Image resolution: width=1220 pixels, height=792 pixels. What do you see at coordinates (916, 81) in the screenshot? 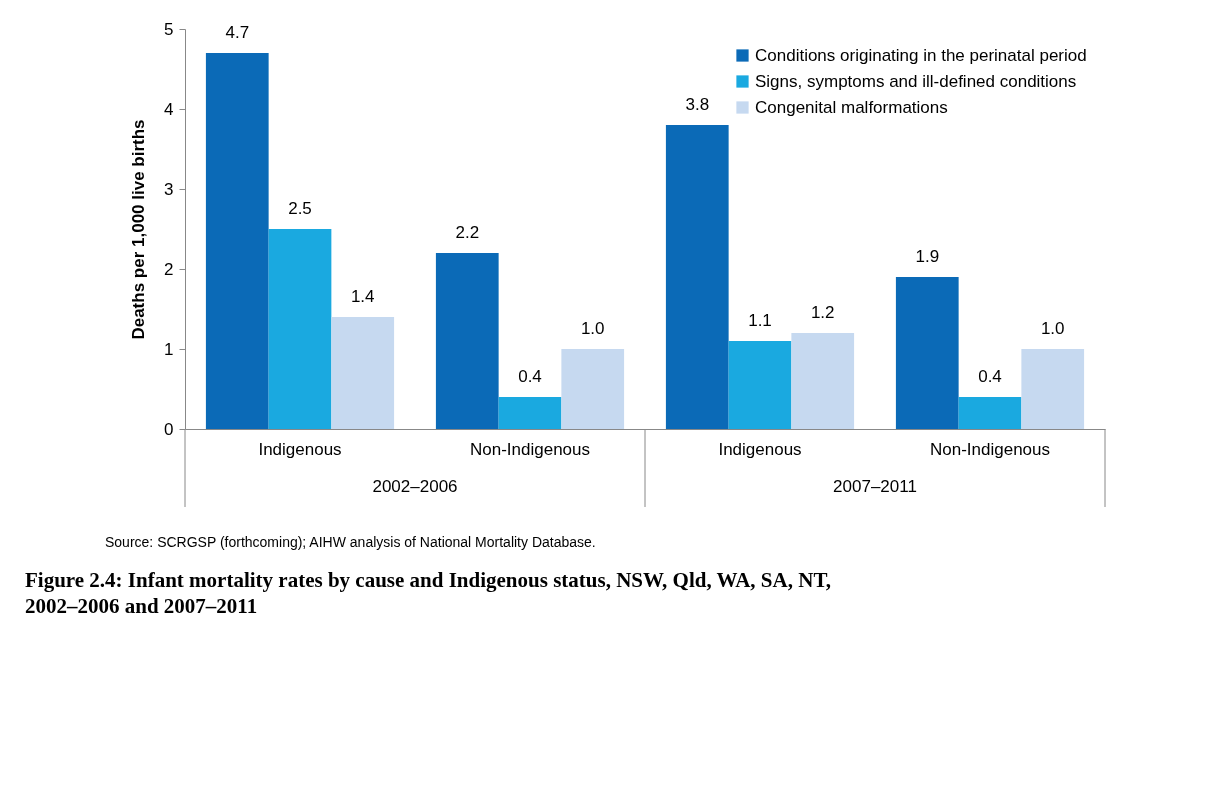
I see `legend-label: Signs, symptoms and ill-defined conditions` at bounding box center [916, 81].